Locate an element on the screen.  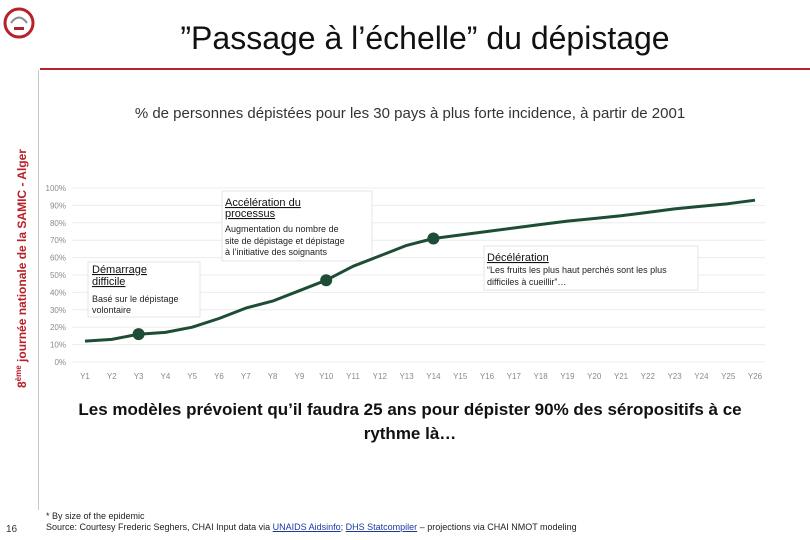
y-tick-label: 10% is located at coordinates (58, 345).